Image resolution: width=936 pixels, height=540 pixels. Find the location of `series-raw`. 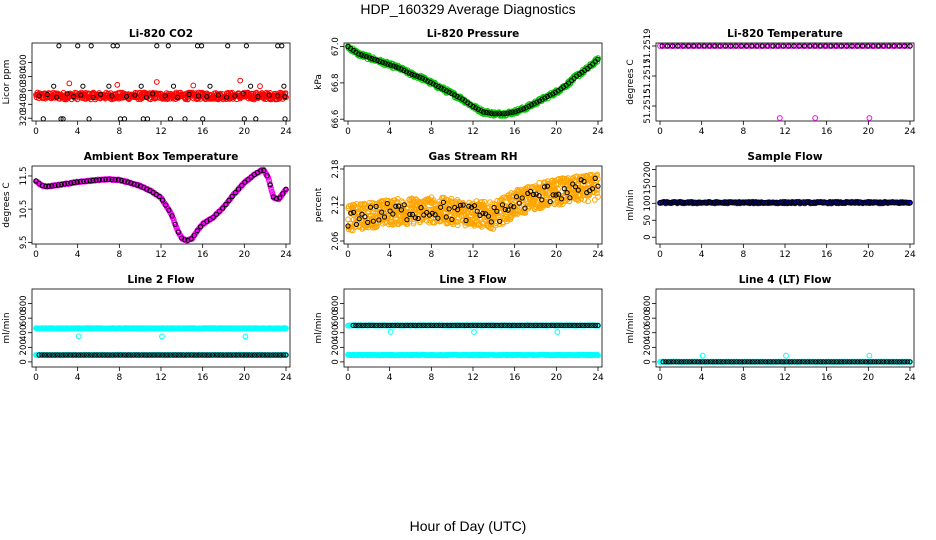

series-raw is located at coordinates (473, 202).